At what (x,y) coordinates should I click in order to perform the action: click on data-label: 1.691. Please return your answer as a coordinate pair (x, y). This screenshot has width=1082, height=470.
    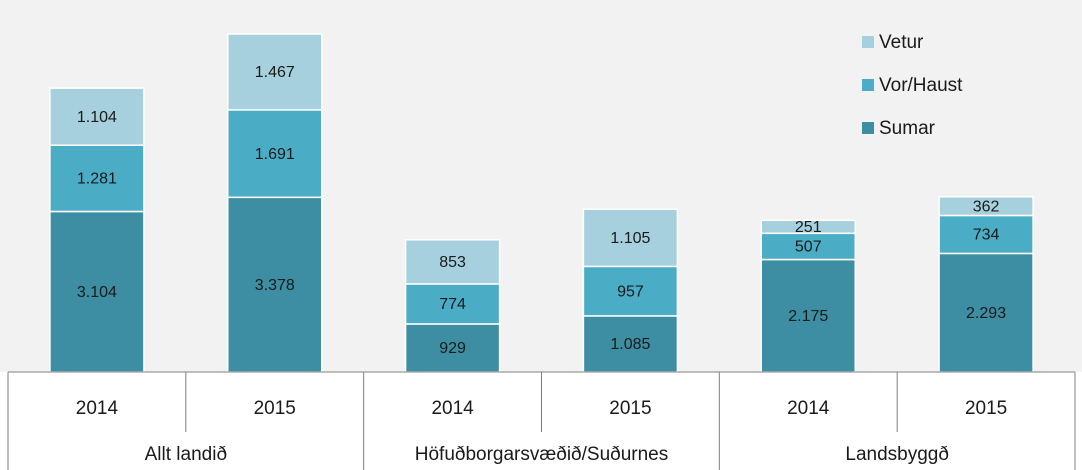
    Looking at the image, I should click on (275, 154).